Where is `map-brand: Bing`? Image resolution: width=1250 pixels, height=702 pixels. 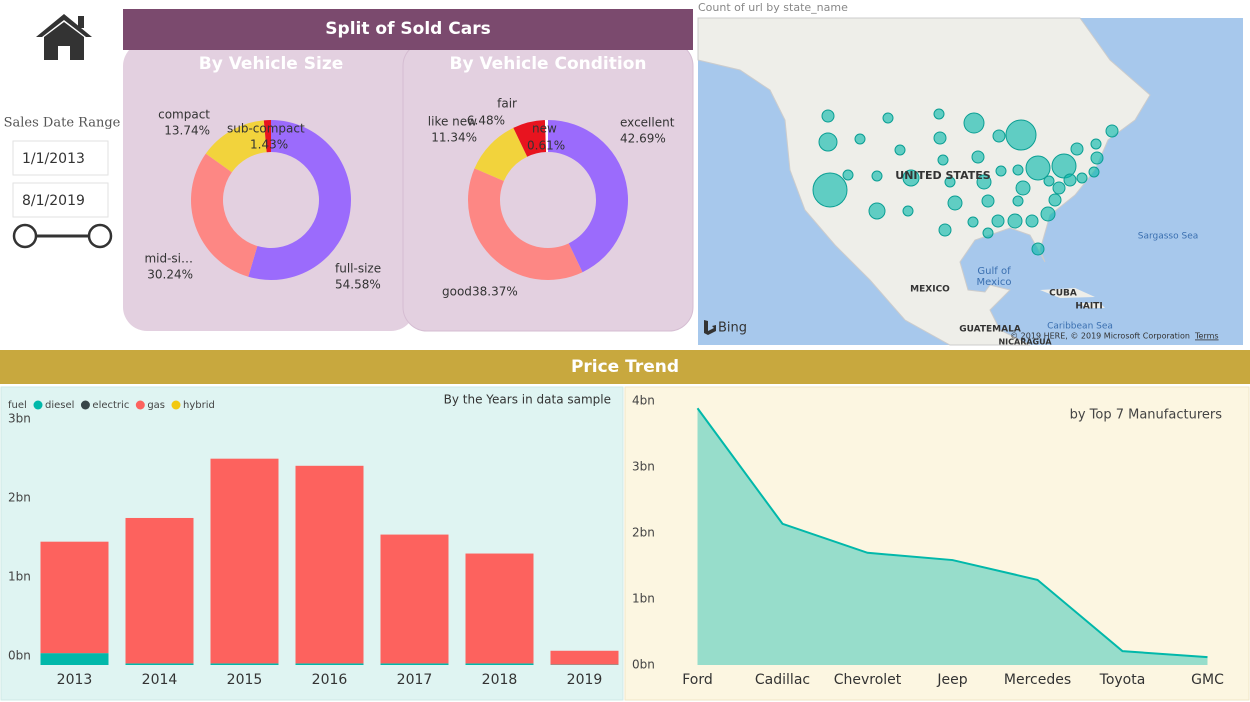
map-brand: Bing is located at coordinates (732, 328).